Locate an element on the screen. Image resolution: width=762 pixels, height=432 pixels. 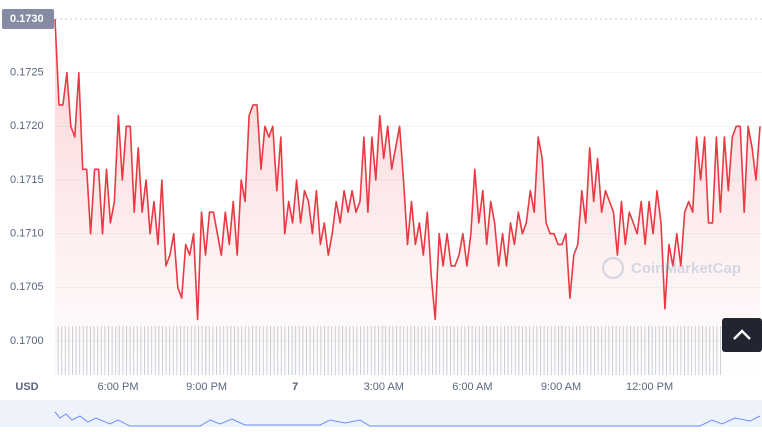
scroll-top-bg is located at coordinates (742, 335).